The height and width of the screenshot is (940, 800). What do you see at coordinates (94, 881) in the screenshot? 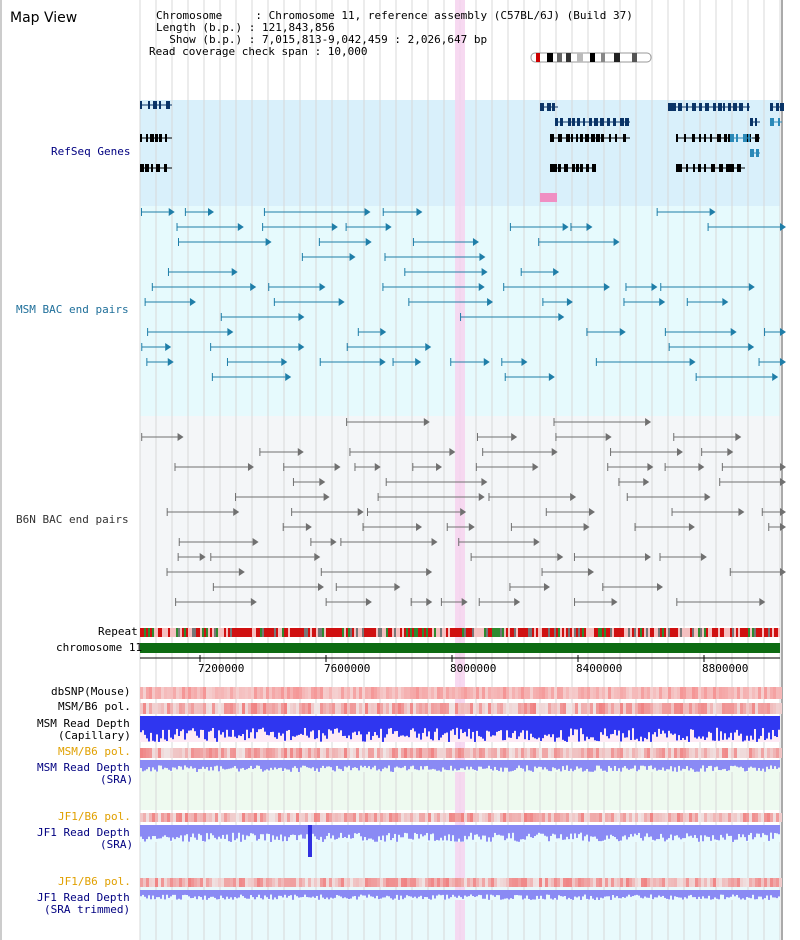
I see `track-label-jf1-b6-pol-2: JF1/B6 pol.` at bounding box center [94, 881].